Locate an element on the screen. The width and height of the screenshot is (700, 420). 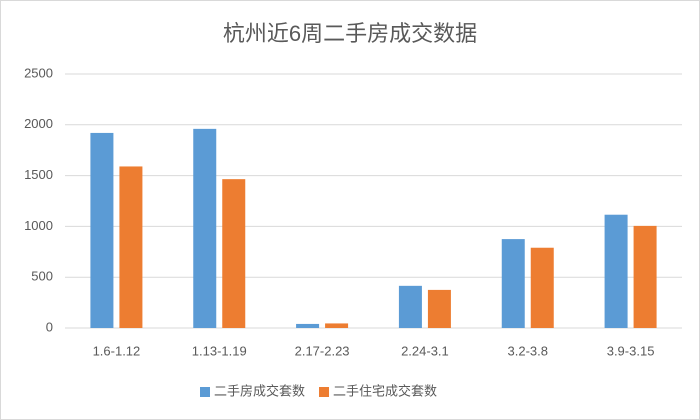
x-tick-label: 1.6-1.12 is located at coordinates (117, 350).